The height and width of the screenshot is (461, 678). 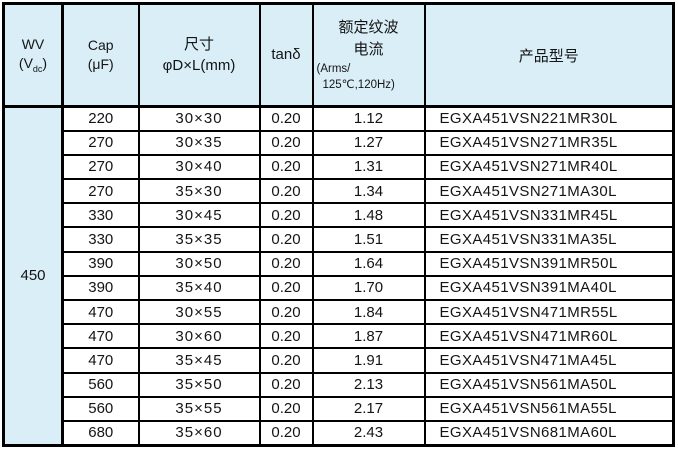 I want to click on cell-ripple: 1.70, so click(x=368, y=288).